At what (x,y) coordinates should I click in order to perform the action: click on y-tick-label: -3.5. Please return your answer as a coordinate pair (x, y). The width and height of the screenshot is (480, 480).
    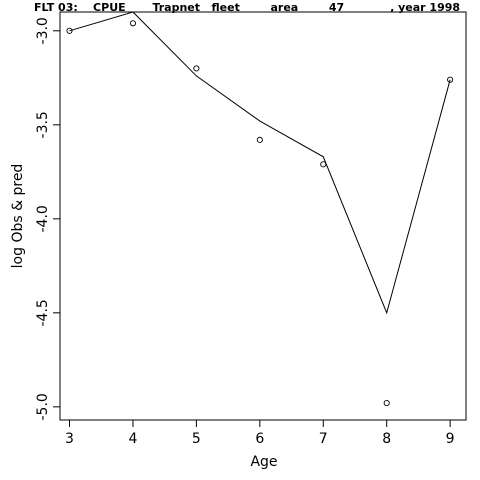
    Looking at the image, I should click on (43, 124).